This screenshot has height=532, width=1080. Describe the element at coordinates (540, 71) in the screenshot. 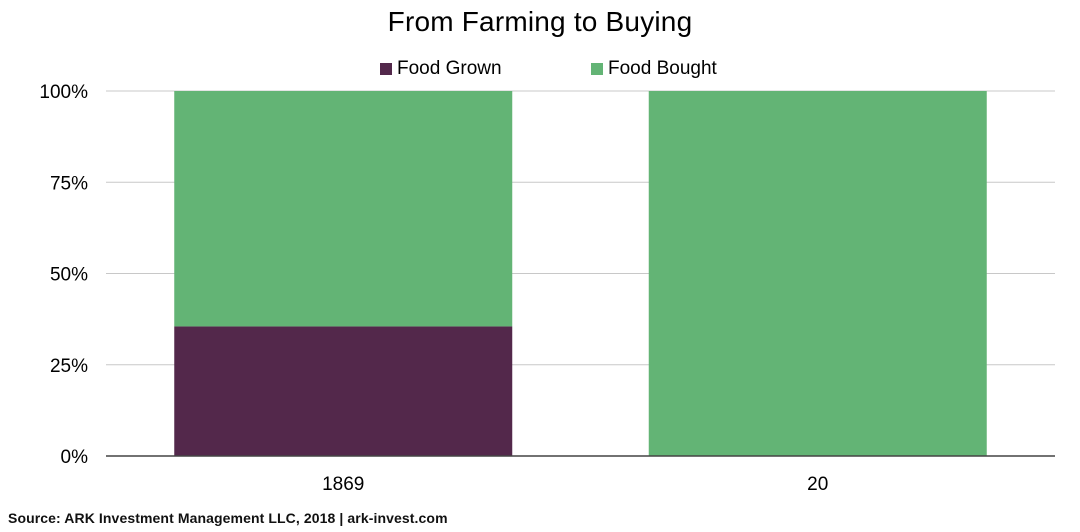

I see `chart-legend: Food Grown Food Bought` at that location.